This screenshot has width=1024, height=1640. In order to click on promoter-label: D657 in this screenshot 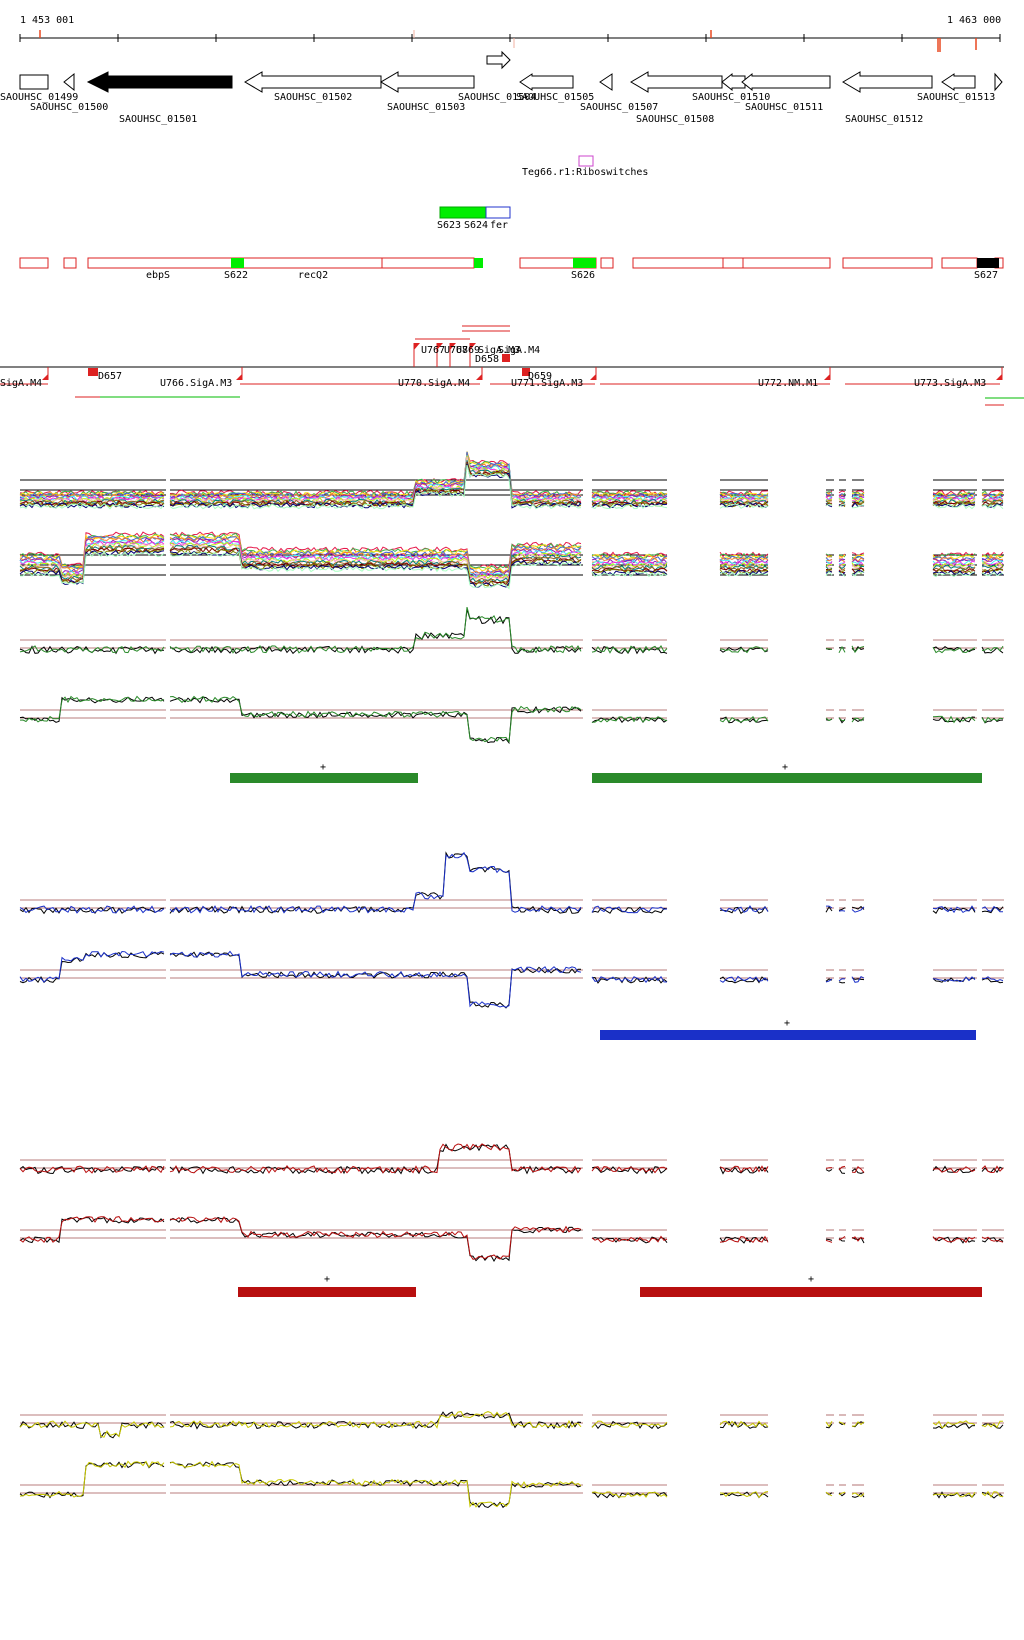, I will do `click(110, 376)`.